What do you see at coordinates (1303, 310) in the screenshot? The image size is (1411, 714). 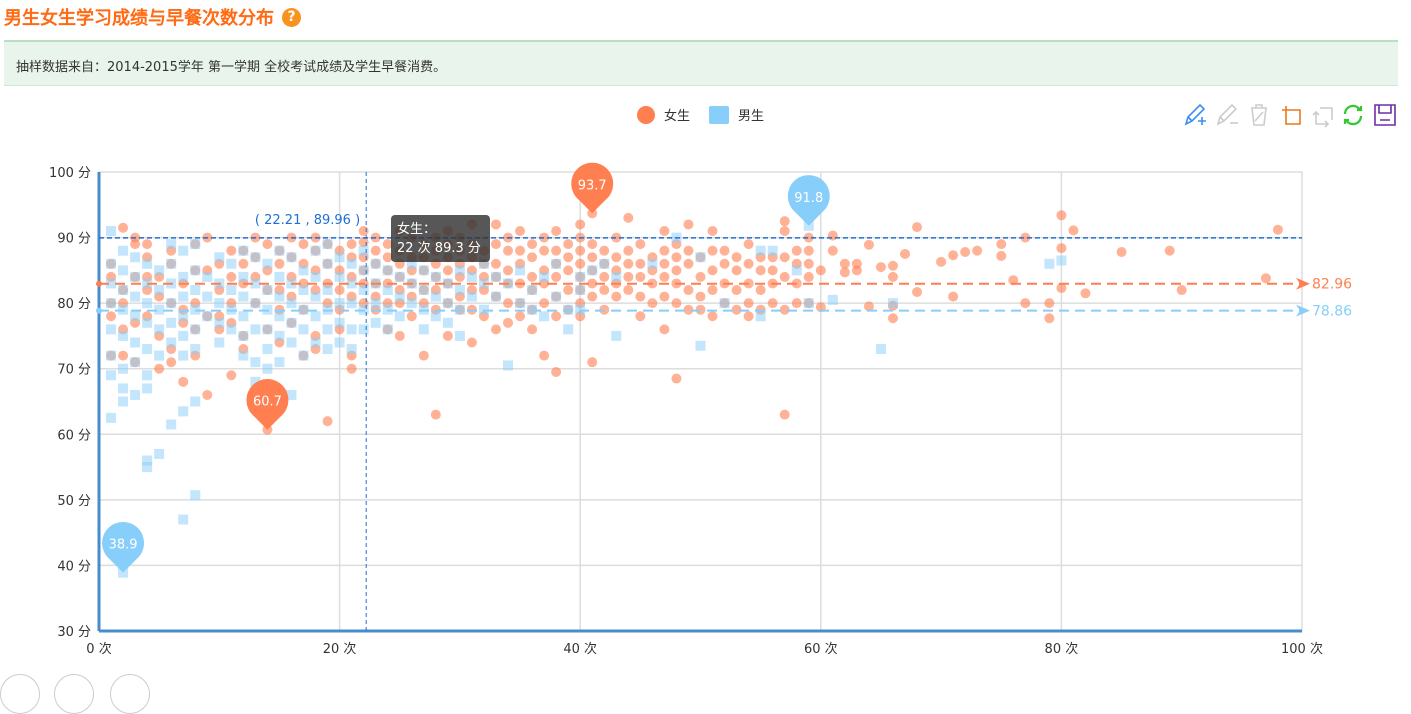 I see `average-arrow-icon` at bounding box center [1303, 310].